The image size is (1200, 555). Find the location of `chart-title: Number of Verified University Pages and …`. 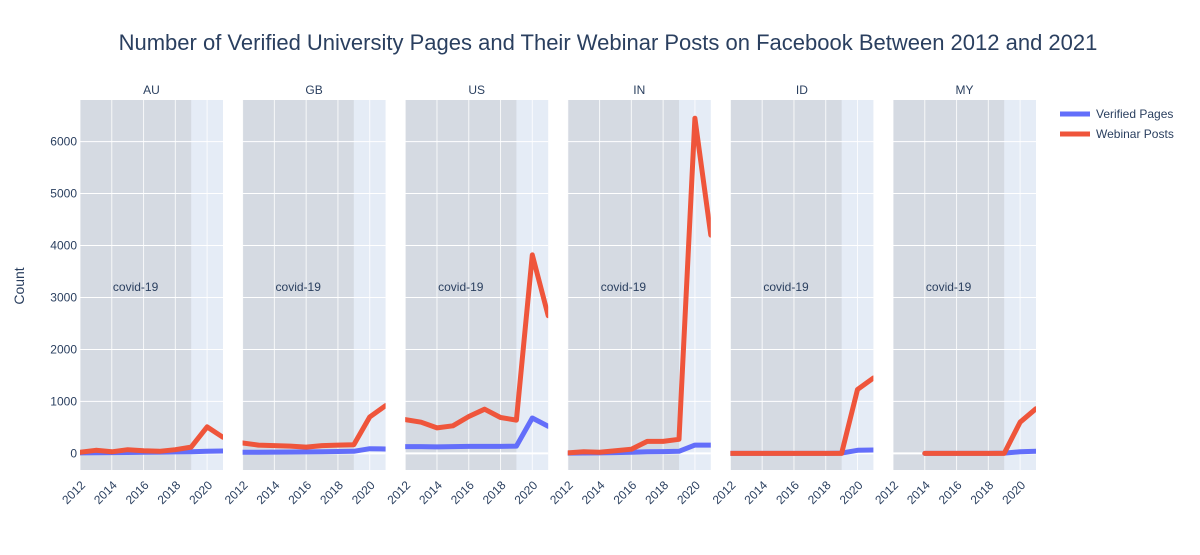

chart-title: Number of Verified University Pages and … is located at coordinates (608, 42).